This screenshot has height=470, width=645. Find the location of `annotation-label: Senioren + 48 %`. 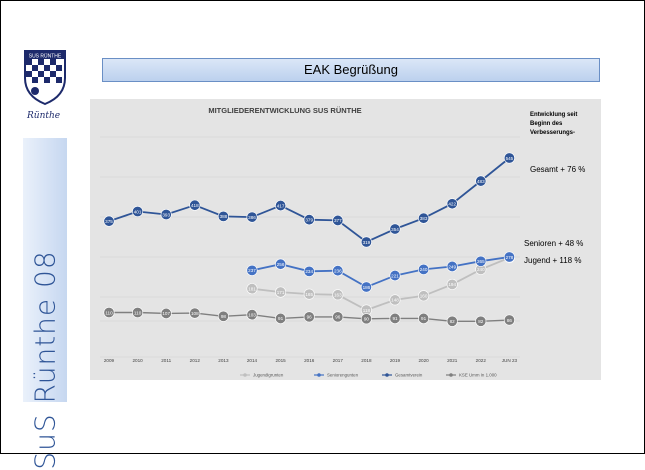

annotation-label: Senioren + 48 % is located at coordinates (553, 243).